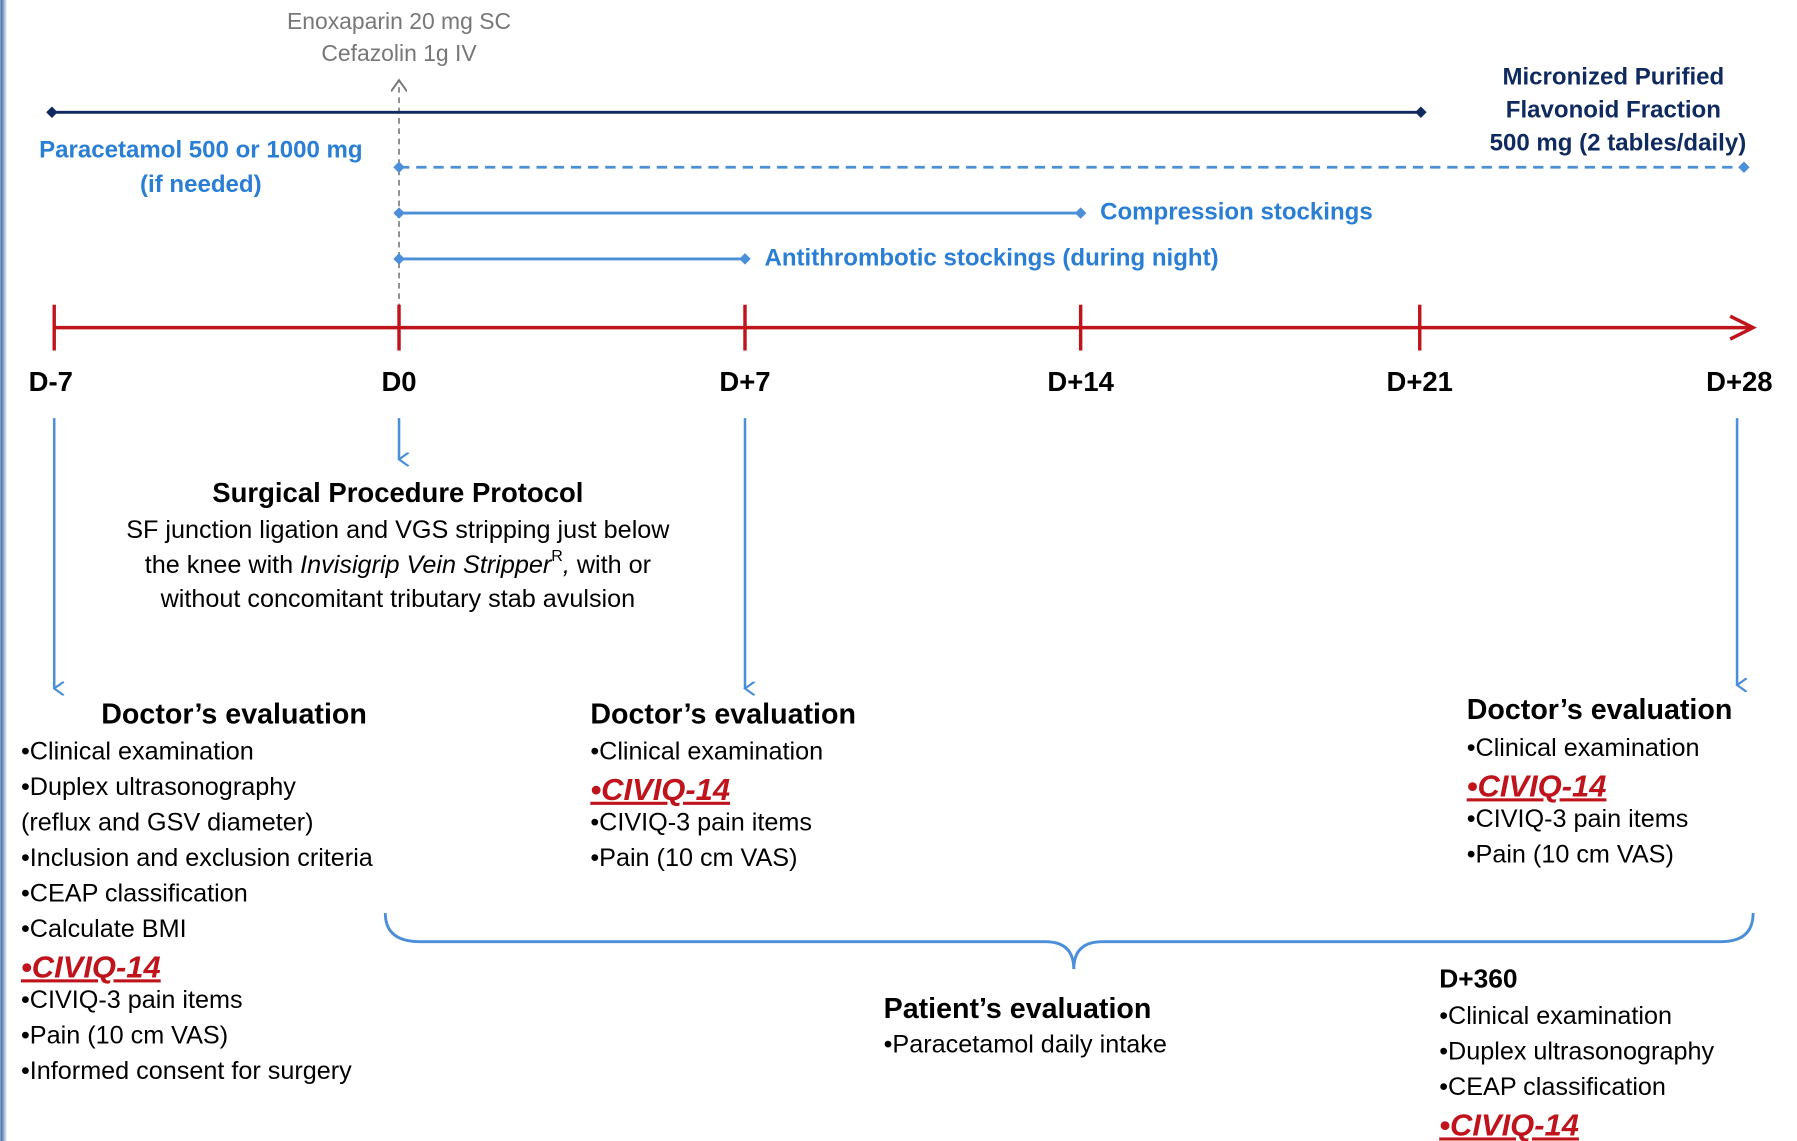  I want to click on evaluation-item: (reflux and GSV diameter), so click(167, 822).